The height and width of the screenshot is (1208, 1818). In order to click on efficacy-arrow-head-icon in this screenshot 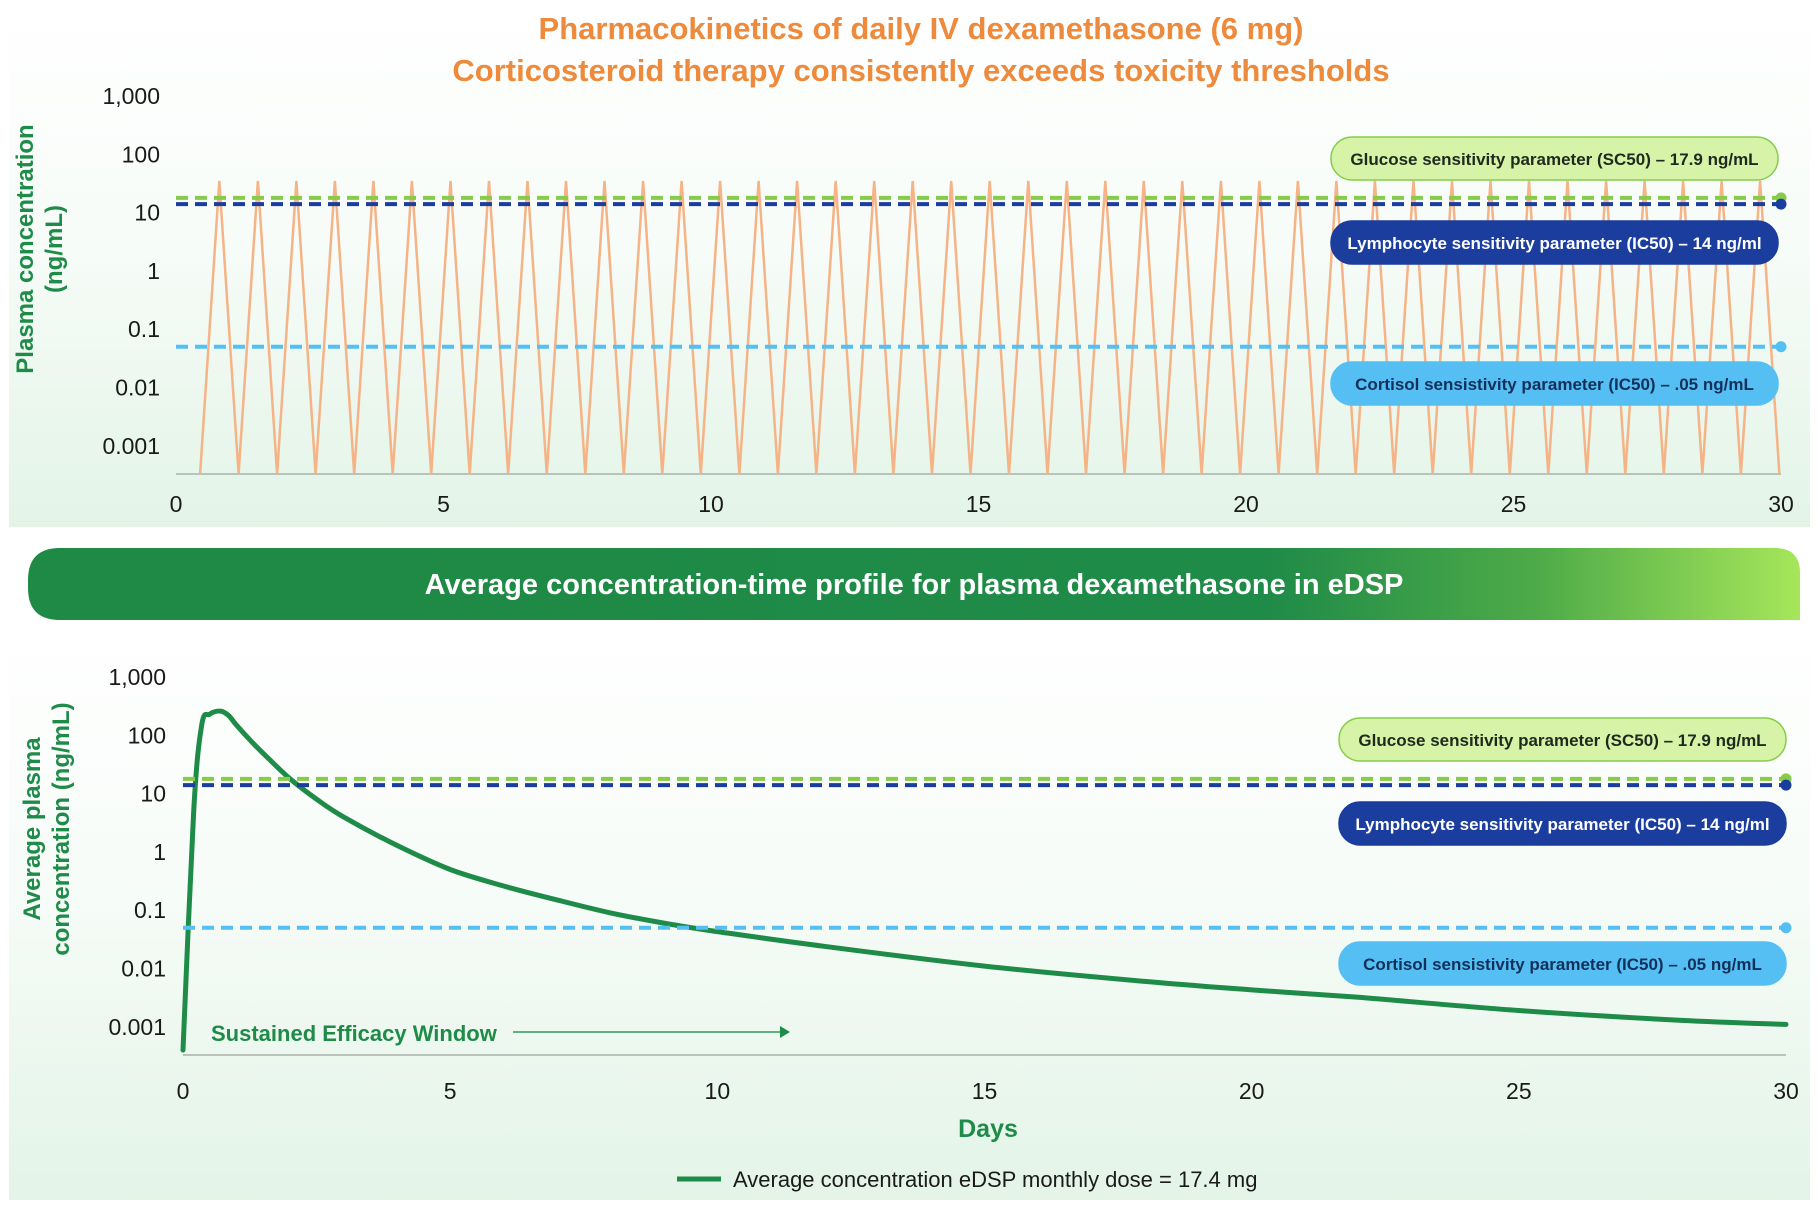, I will do `click(785, 1032)`.